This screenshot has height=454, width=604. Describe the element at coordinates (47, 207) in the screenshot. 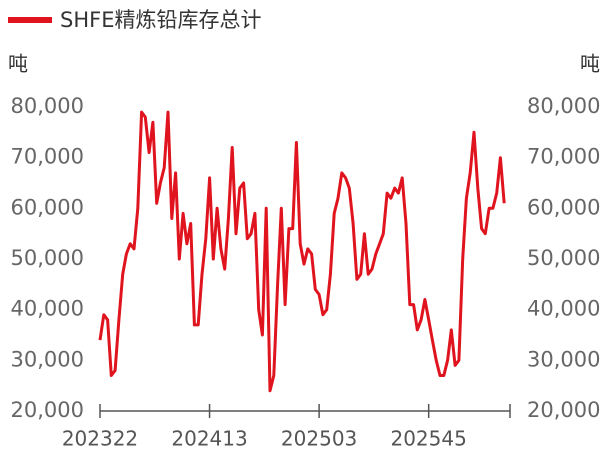

I see `y-tick-label: 60,000` at that location.